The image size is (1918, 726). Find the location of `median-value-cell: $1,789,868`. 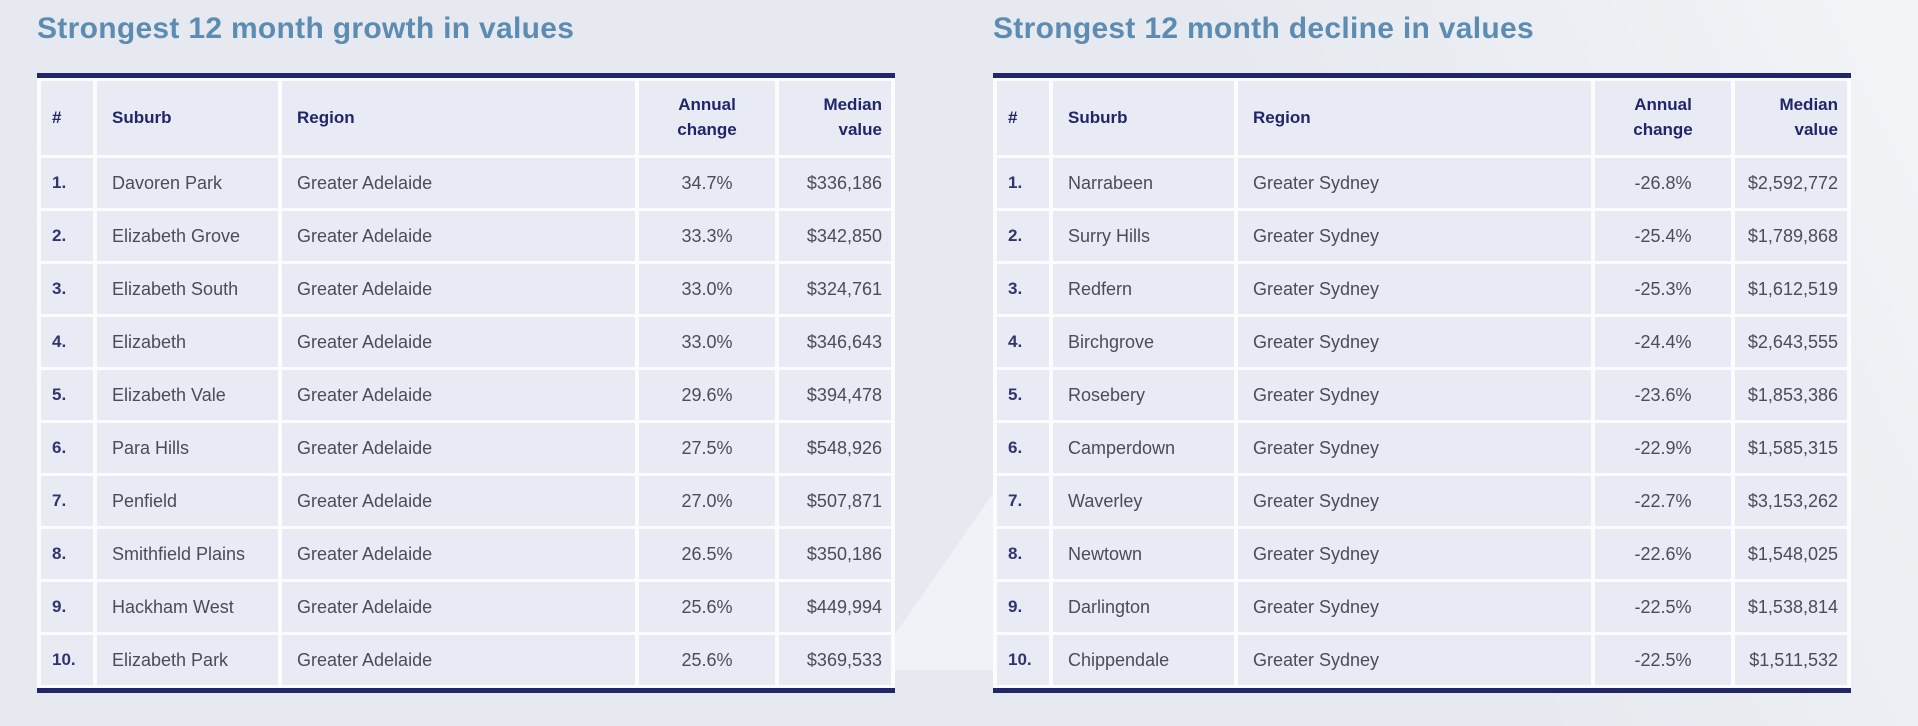

median-value-cell: $1,789,868 is located at coordinates (1791, 236).